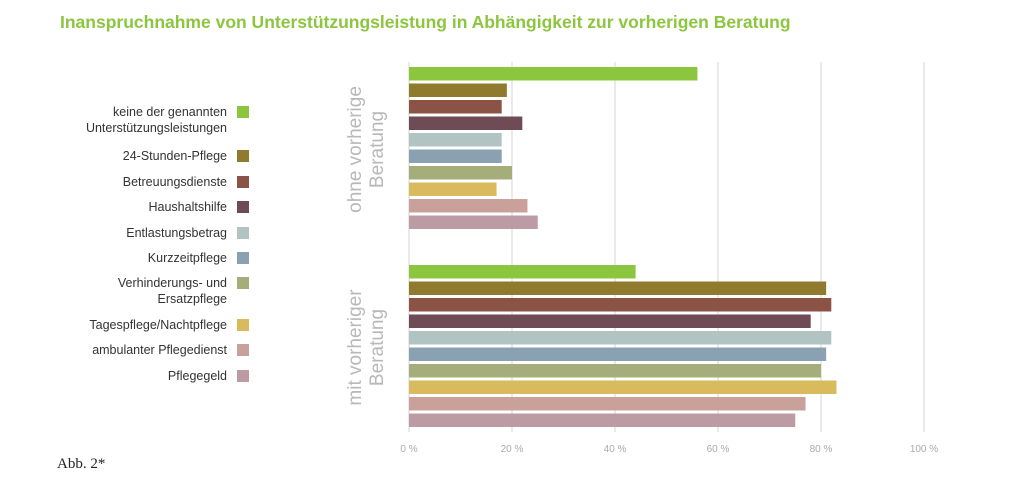 This screenshot has height=490, width=1024. What do you see at coordinates (512, 449) in the screenshot?
I see `x-tick-label: 20 %` at bounding box center [512, 449].